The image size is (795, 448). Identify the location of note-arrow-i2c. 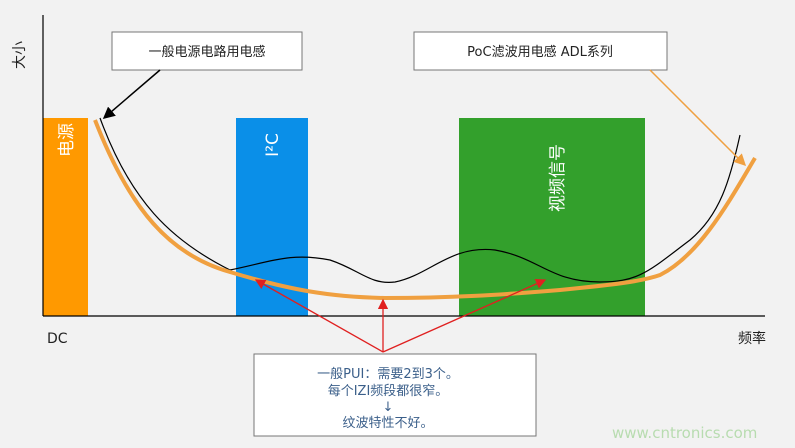
(319, 316).